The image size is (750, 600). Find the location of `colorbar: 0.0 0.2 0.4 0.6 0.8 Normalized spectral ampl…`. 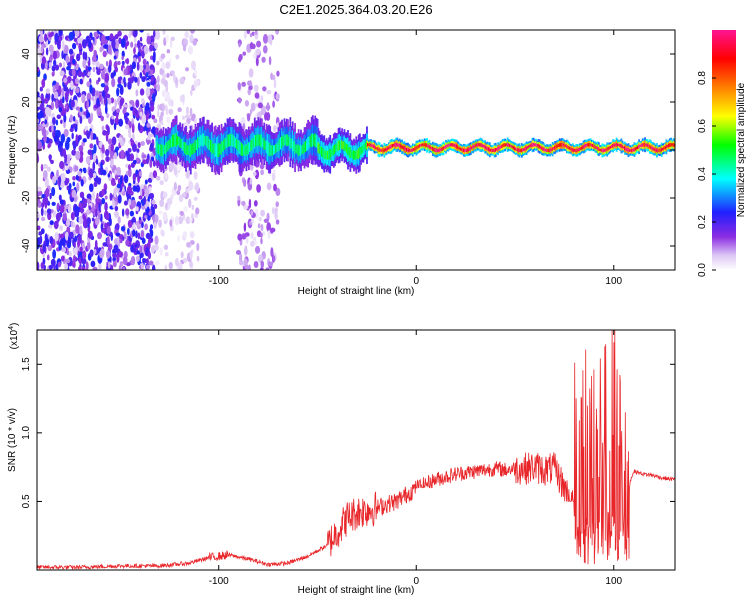

colorbar: 0.0 0.2 0.4 0.6 0.8 Normalized spectral ampl… is located at coordinates (722, 153).